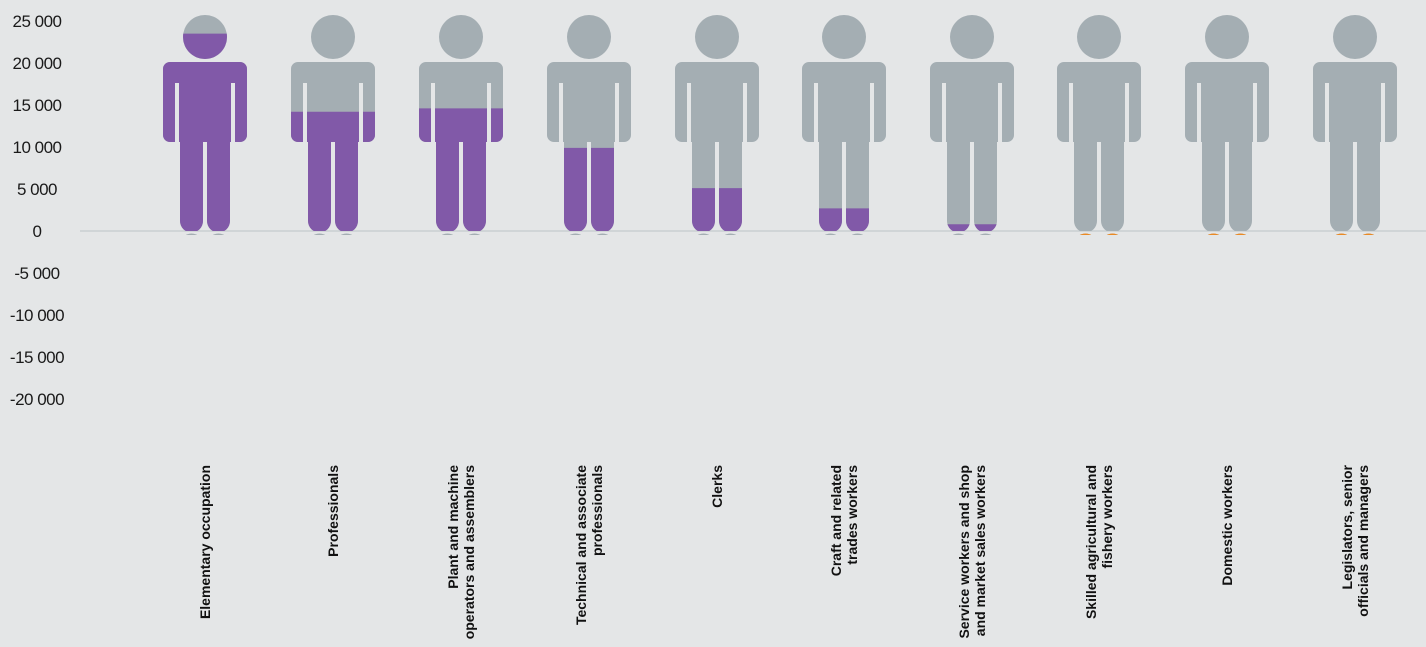  Describe the element at coordinates (1347, 526) in the screenshot. I see `category-label: Legislators, senior` at that location.